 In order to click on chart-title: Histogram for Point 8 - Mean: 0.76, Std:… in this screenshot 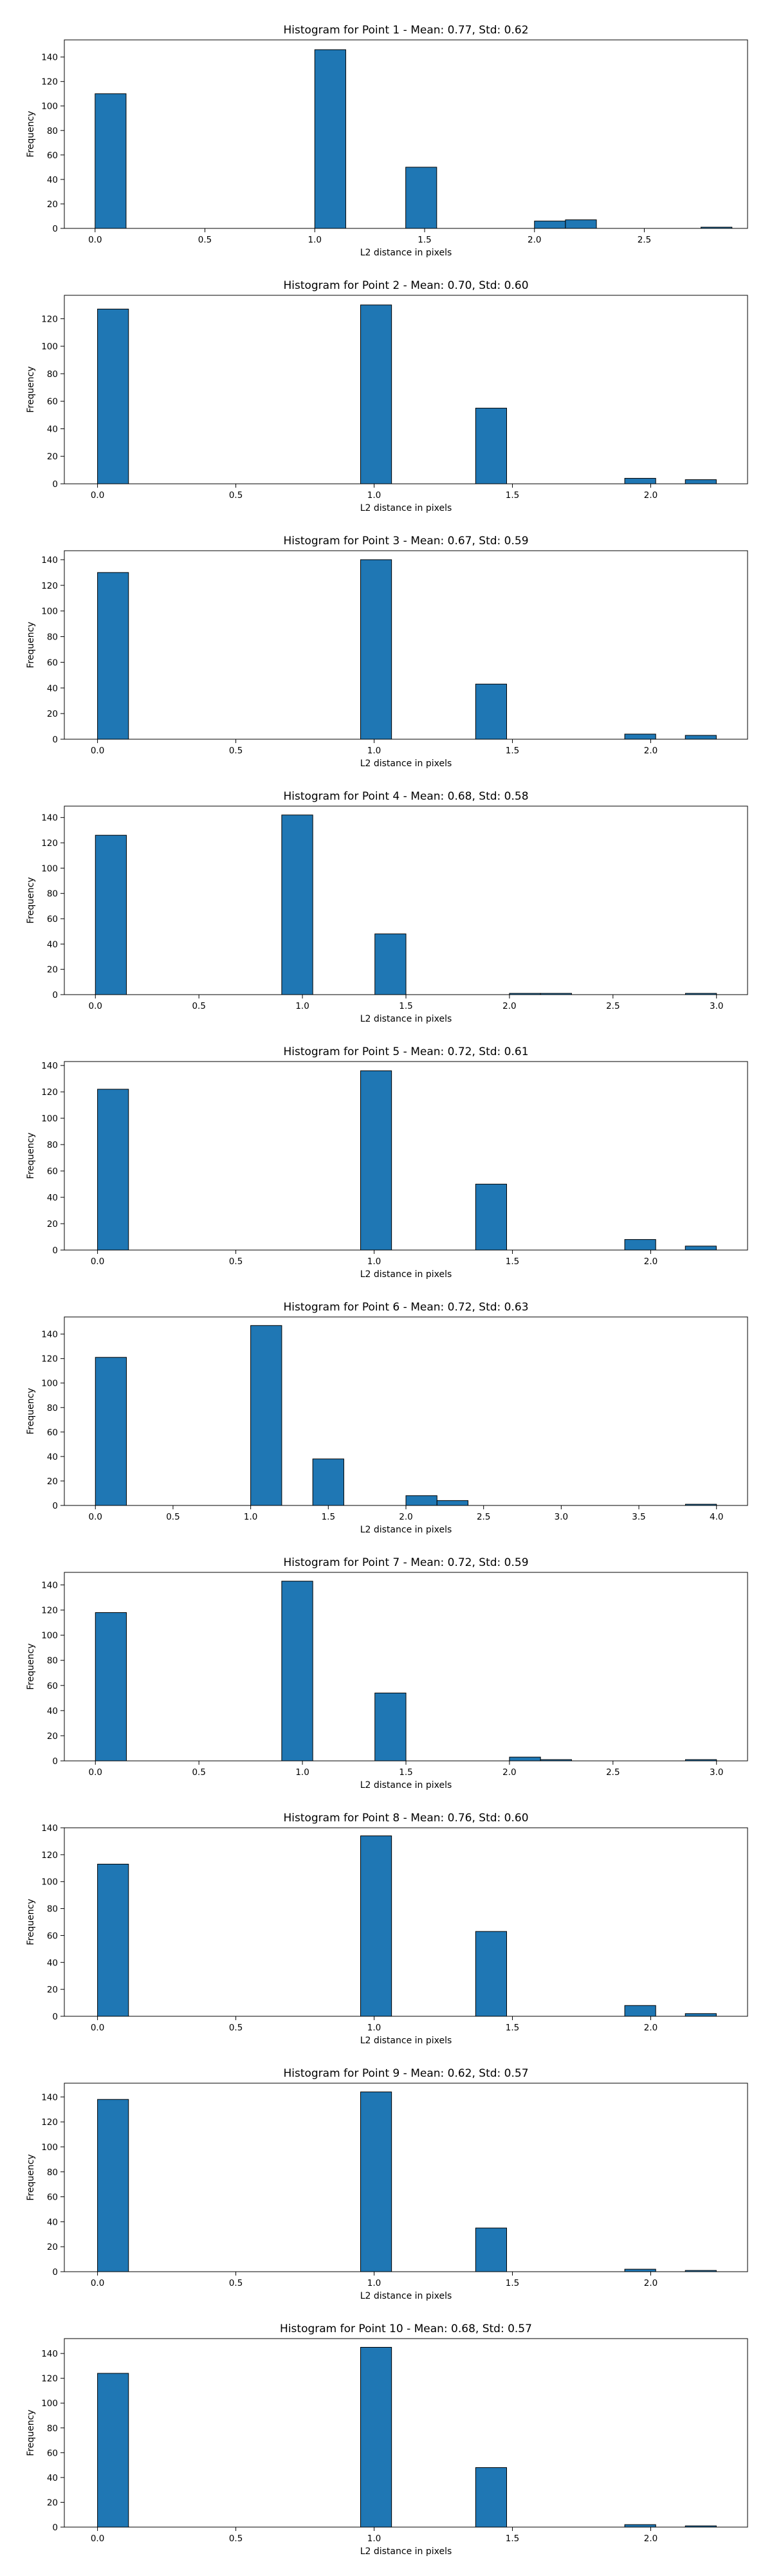, I will do `click(405, 1818)`.